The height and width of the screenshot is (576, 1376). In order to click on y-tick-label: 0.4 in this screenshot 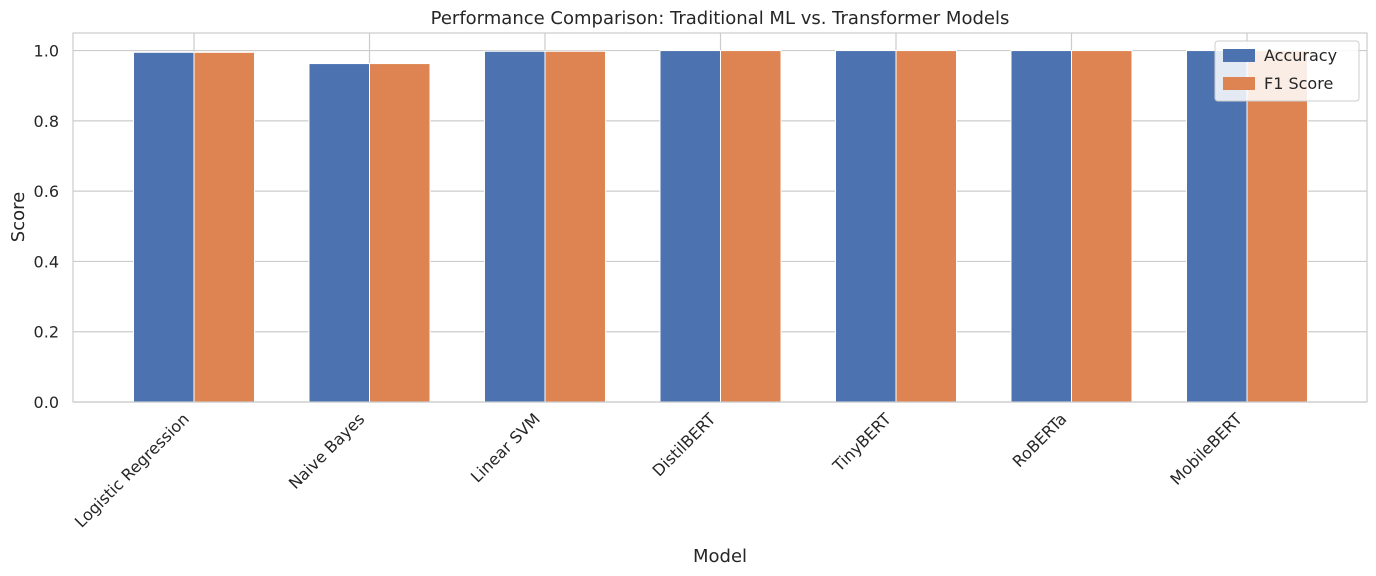, I will do `click(46, 261)`.